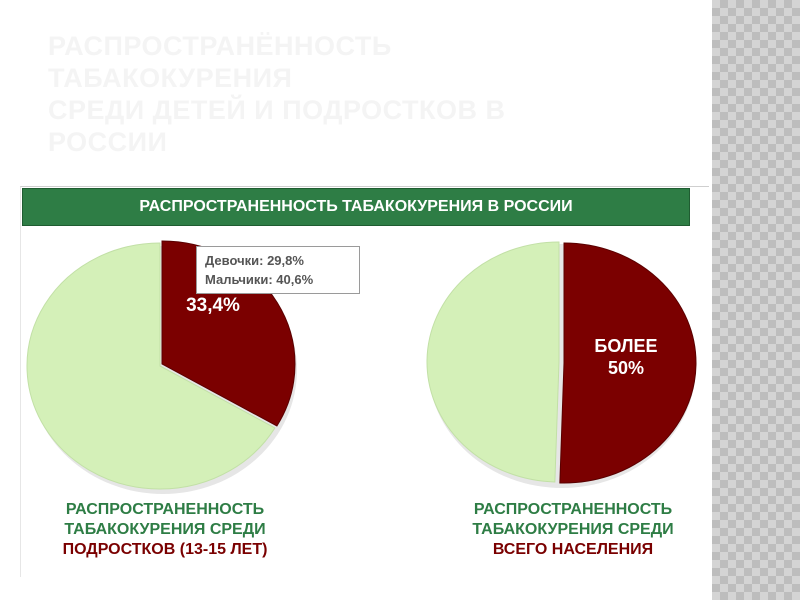 The width and height of the screenshot is (800, 600). I want to click on slide-title-line: РОССИИ, so click(108, 142).